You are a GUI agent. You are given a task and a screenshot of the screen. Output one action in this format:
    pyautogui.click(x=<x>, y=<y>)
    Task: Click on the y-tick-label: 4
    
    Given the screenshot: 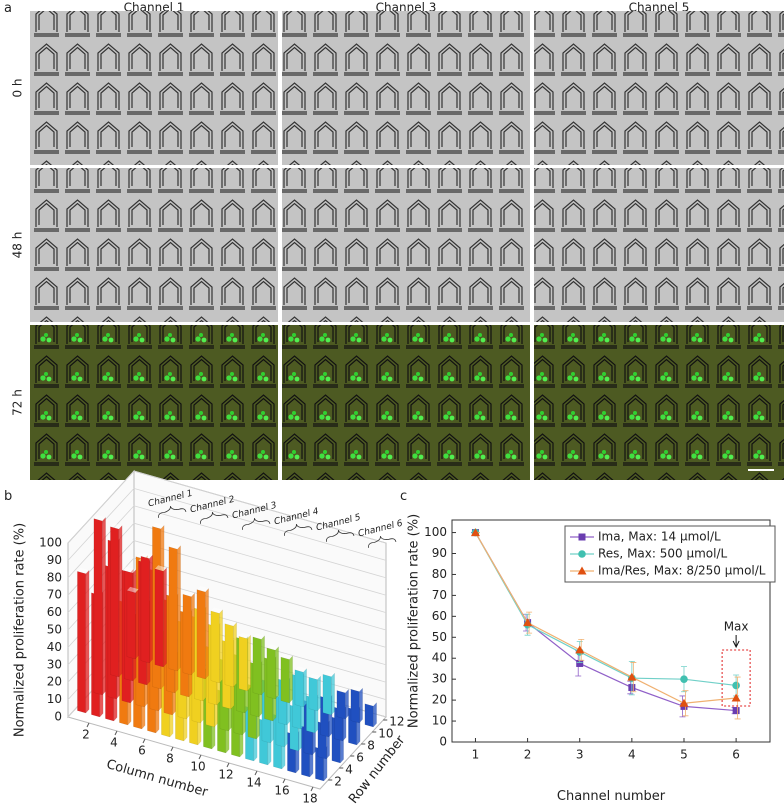 What is the action you would take?
    pyautogui.click(x=349, y=770)
    